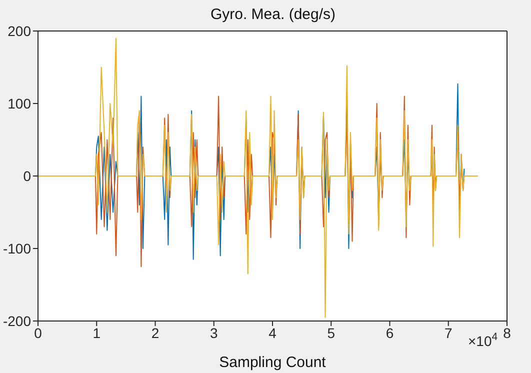 The width and height of the screenshot is (531, 373). Describe the element at coordinates (20, 103) in the screenshot. I see `y-tick-label: 100` at that location.